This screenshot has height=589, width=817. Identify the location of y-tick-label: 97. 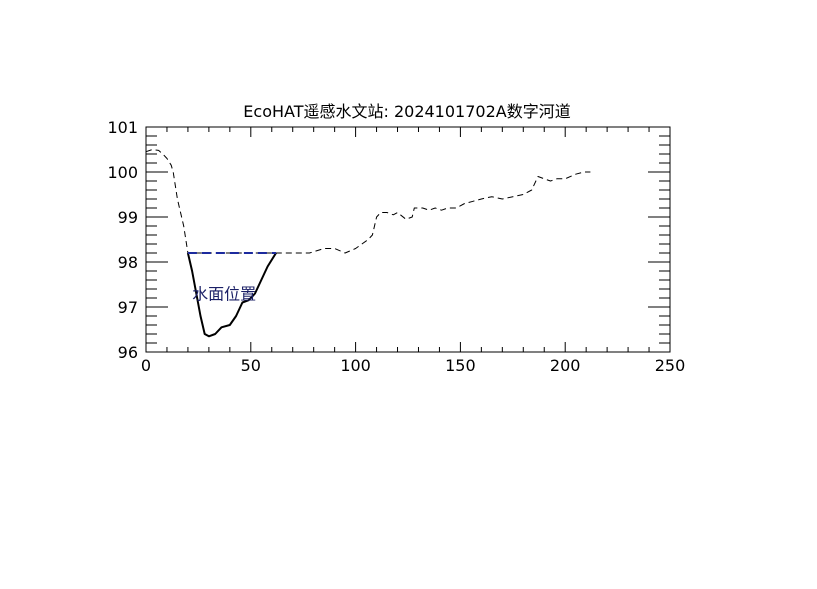
(128, 307).